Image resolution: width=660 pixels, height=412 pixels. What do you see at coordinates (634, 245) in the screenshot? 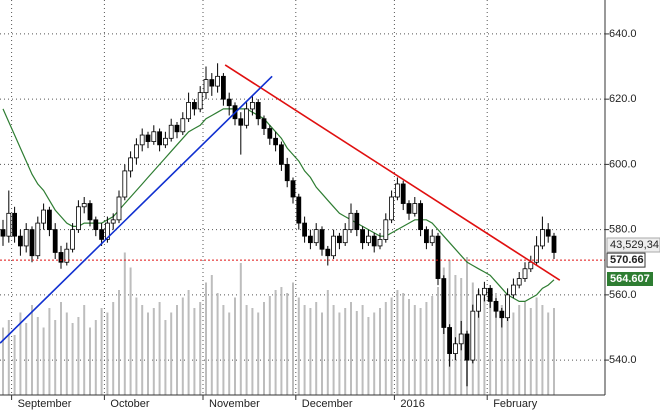
I see `volume-label: 43,529,34` at bounding box center [634, 245].